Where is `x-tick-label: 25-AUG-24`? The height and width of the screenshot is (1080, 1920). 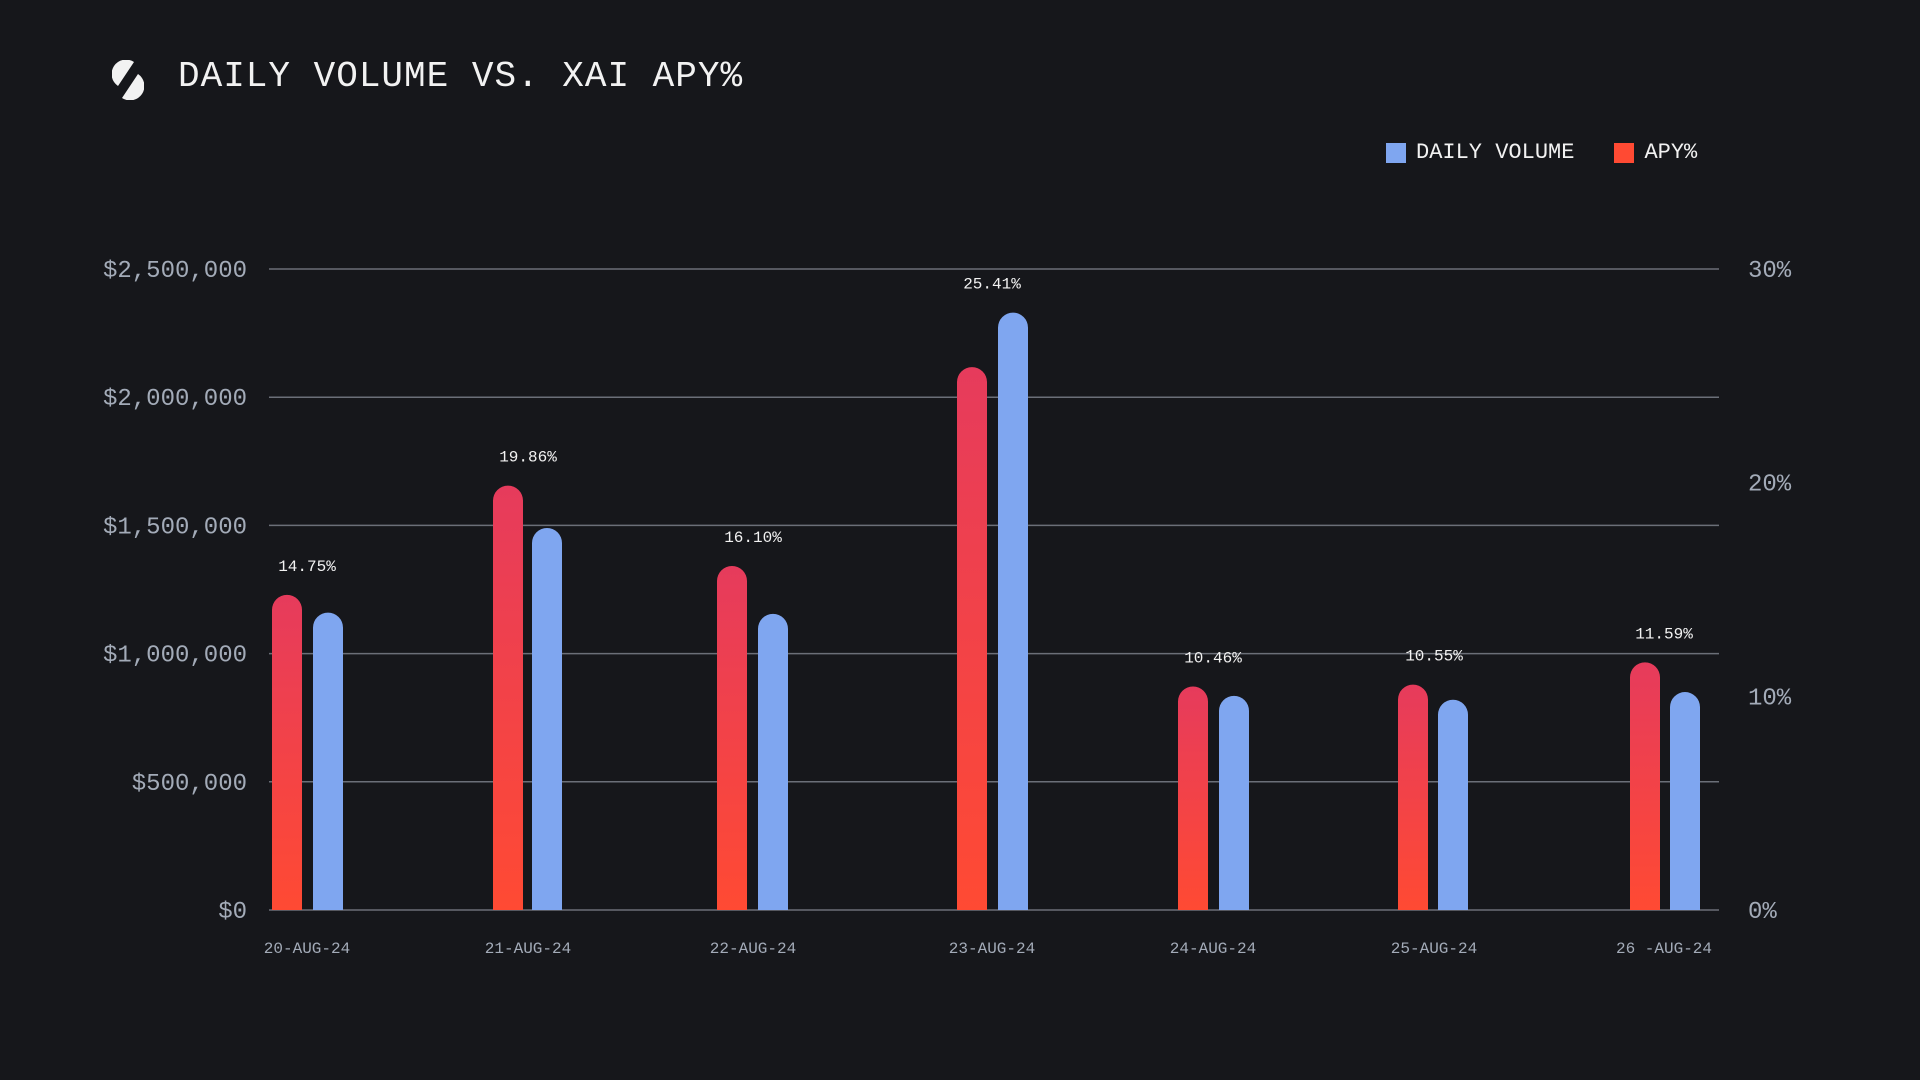 x-tick-label: 25-AUG-24 is located at coordinates (1434, 949).